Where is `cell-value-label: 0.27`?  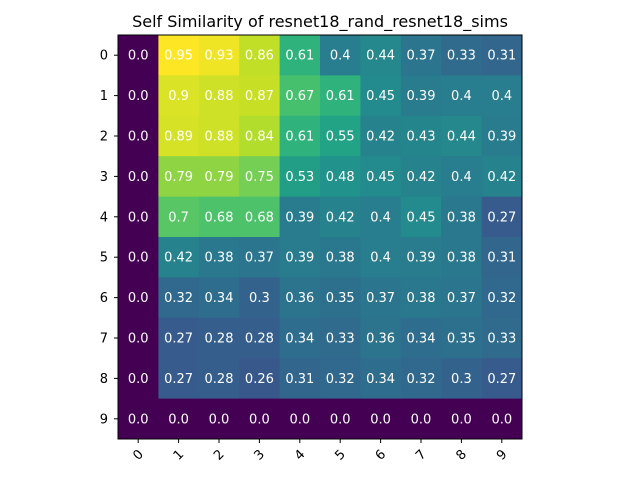 cell-value-label: 0.27 is located at coordinates (501, 379).